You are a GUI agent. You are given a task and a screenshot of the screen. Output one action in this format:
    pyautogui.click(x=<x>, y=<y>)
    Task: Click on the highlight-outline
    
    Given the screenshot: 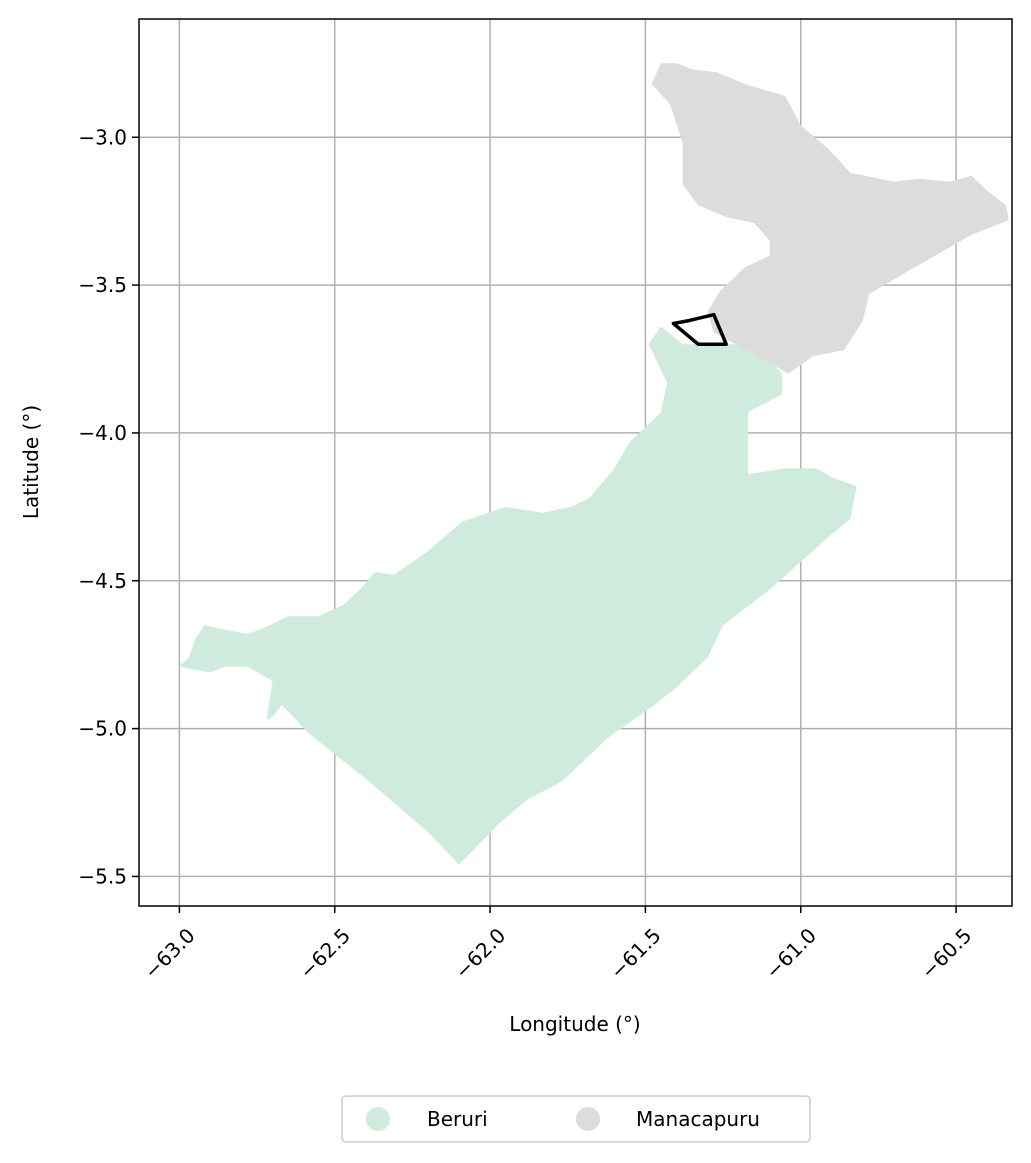 What is the action you would take?
    pyautogui.click(x=699, y=329)
    